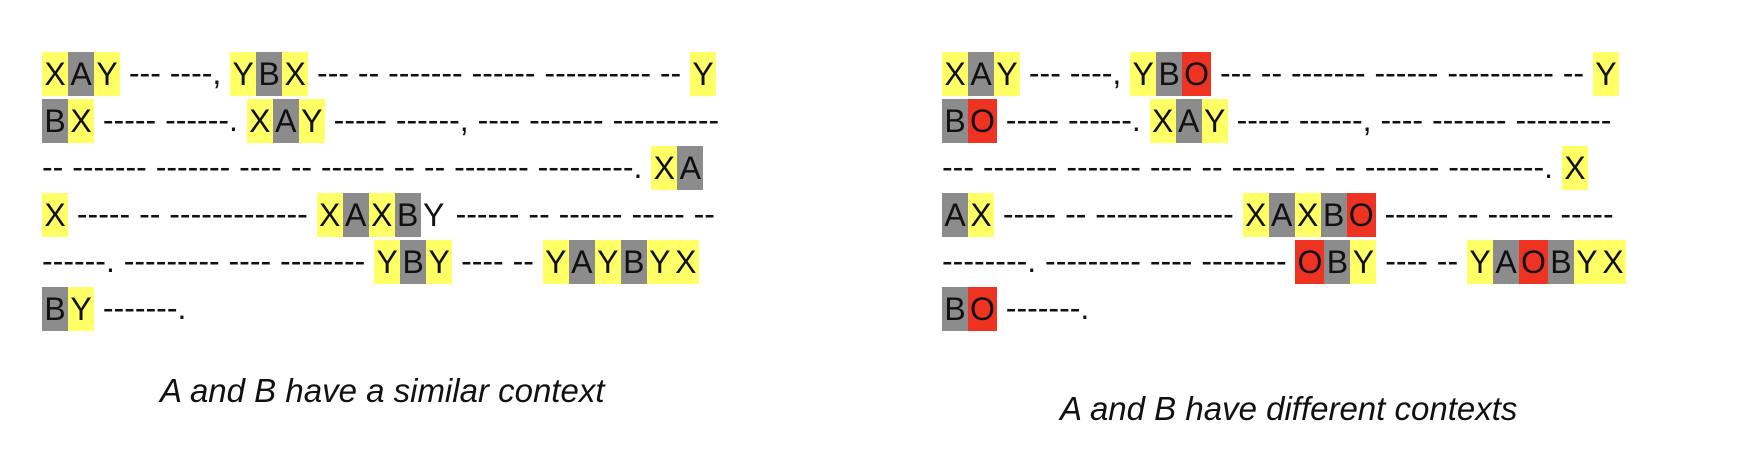  What do you see at coordinates (580, 214) in the screenshot?
I see `filler-text: ------ -- ------ ----- --` at bounding box center [580, 214].